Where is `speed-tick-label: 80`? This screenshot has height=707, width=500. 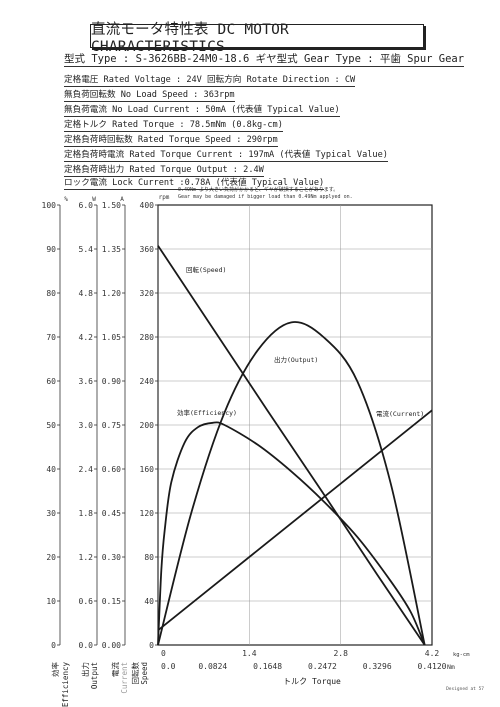
speed-tick-label: 80 is located at coordinates (149, 557).